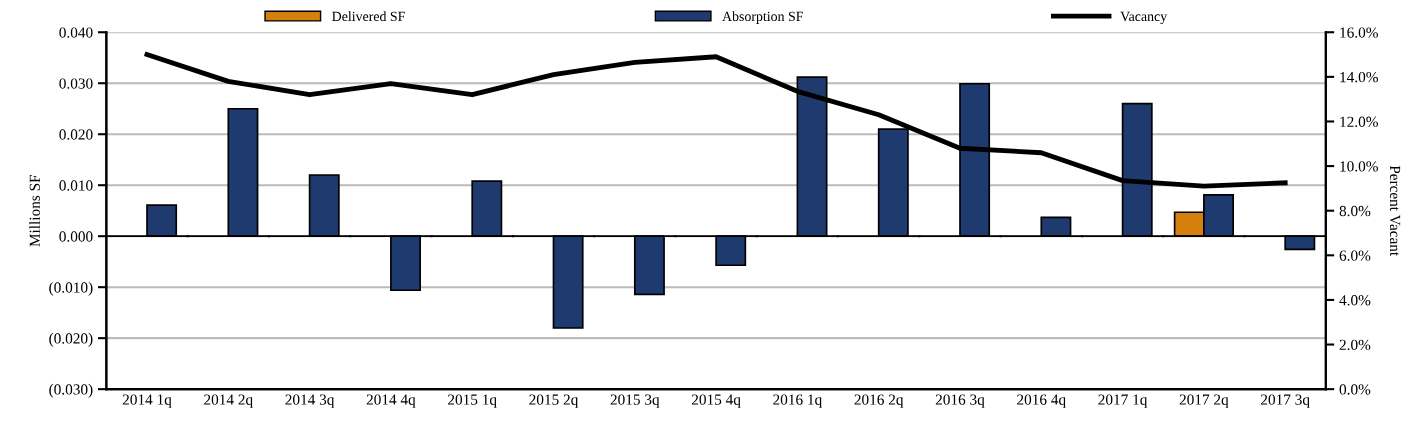 The image size is (1418, 430). I want to click on y2-tick-label: 10.0%, so click(1359, 166).